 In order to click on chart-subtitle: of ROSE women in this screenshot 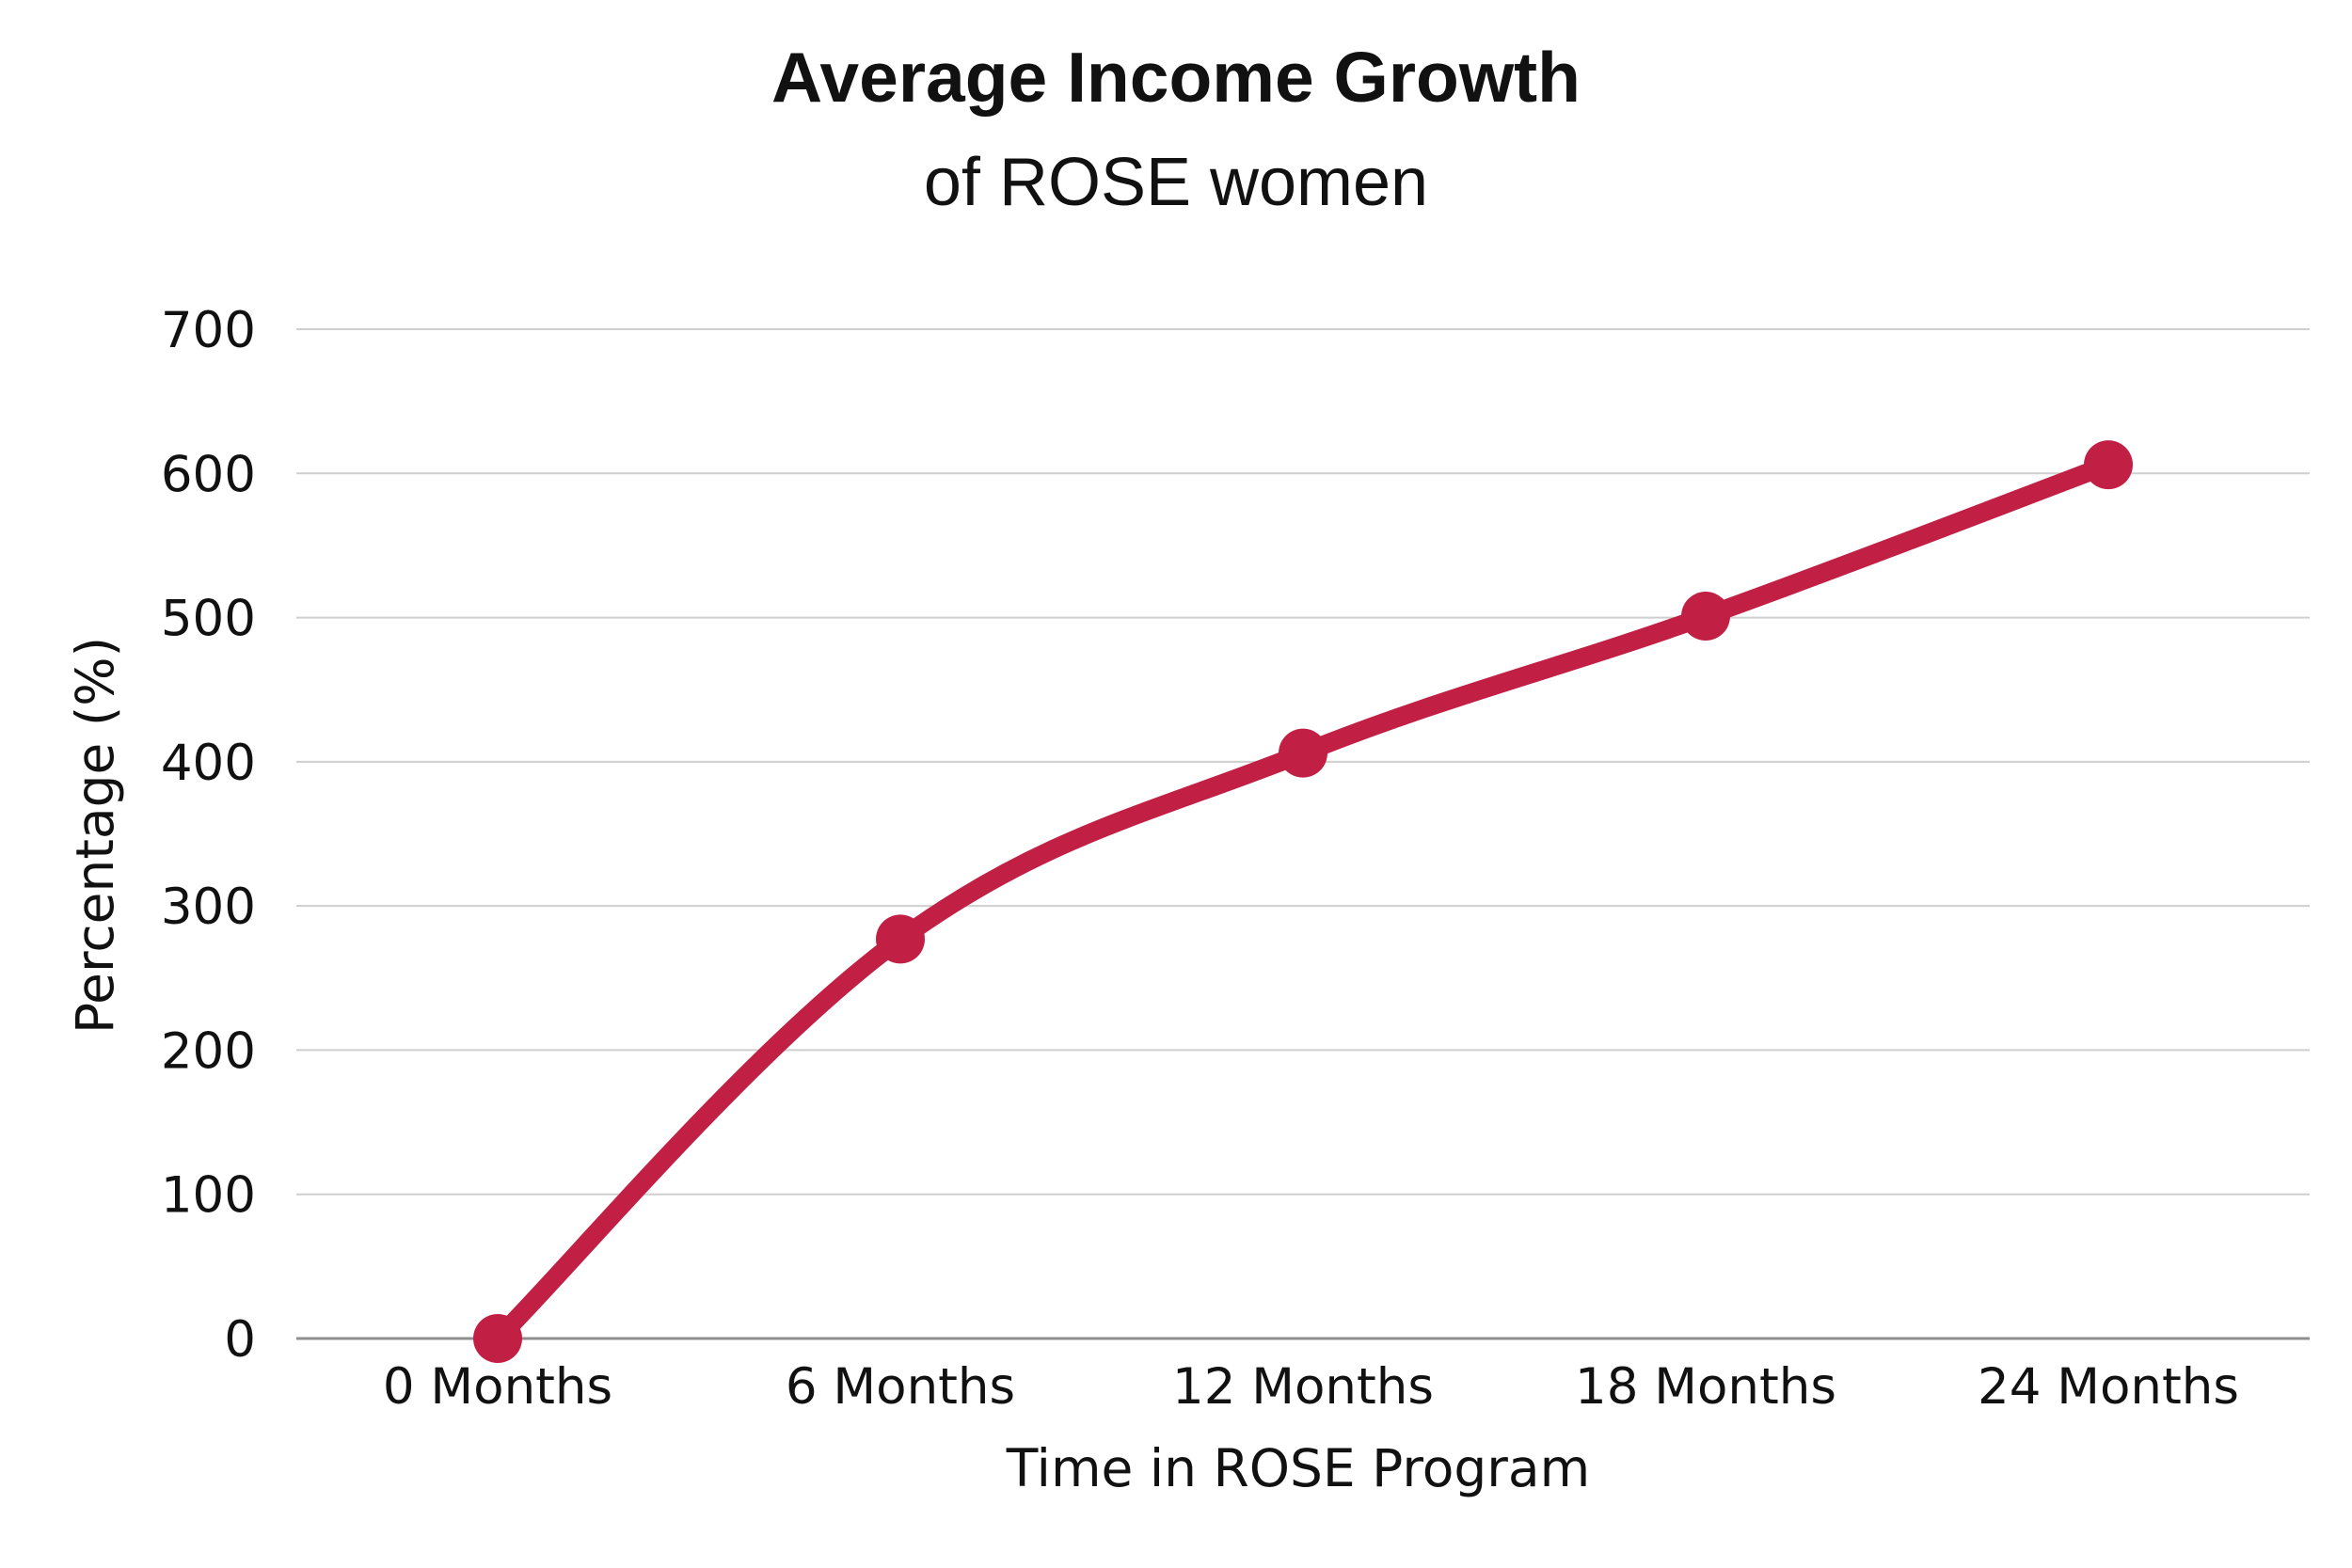, I will do `click(1176, 182)`.